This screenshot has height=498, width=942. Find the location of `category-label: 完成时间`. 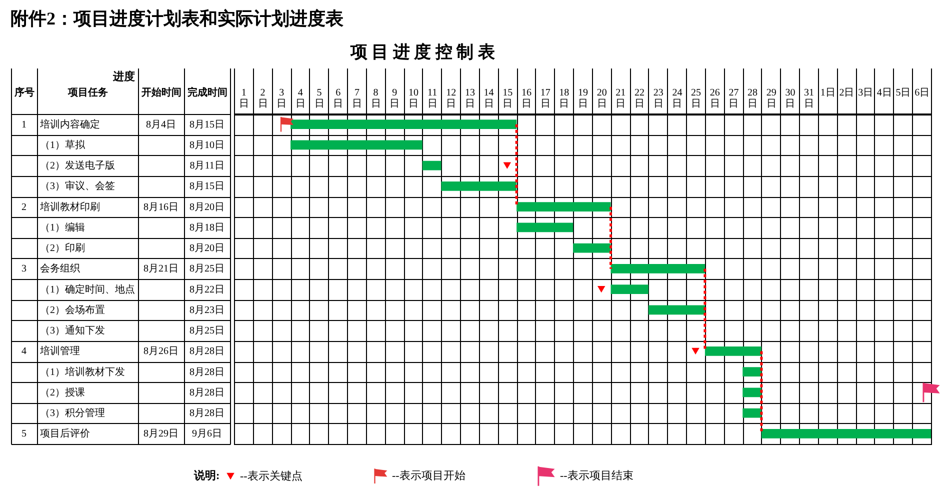

category-label: 完成时间 is located at coordinates (208, 92).